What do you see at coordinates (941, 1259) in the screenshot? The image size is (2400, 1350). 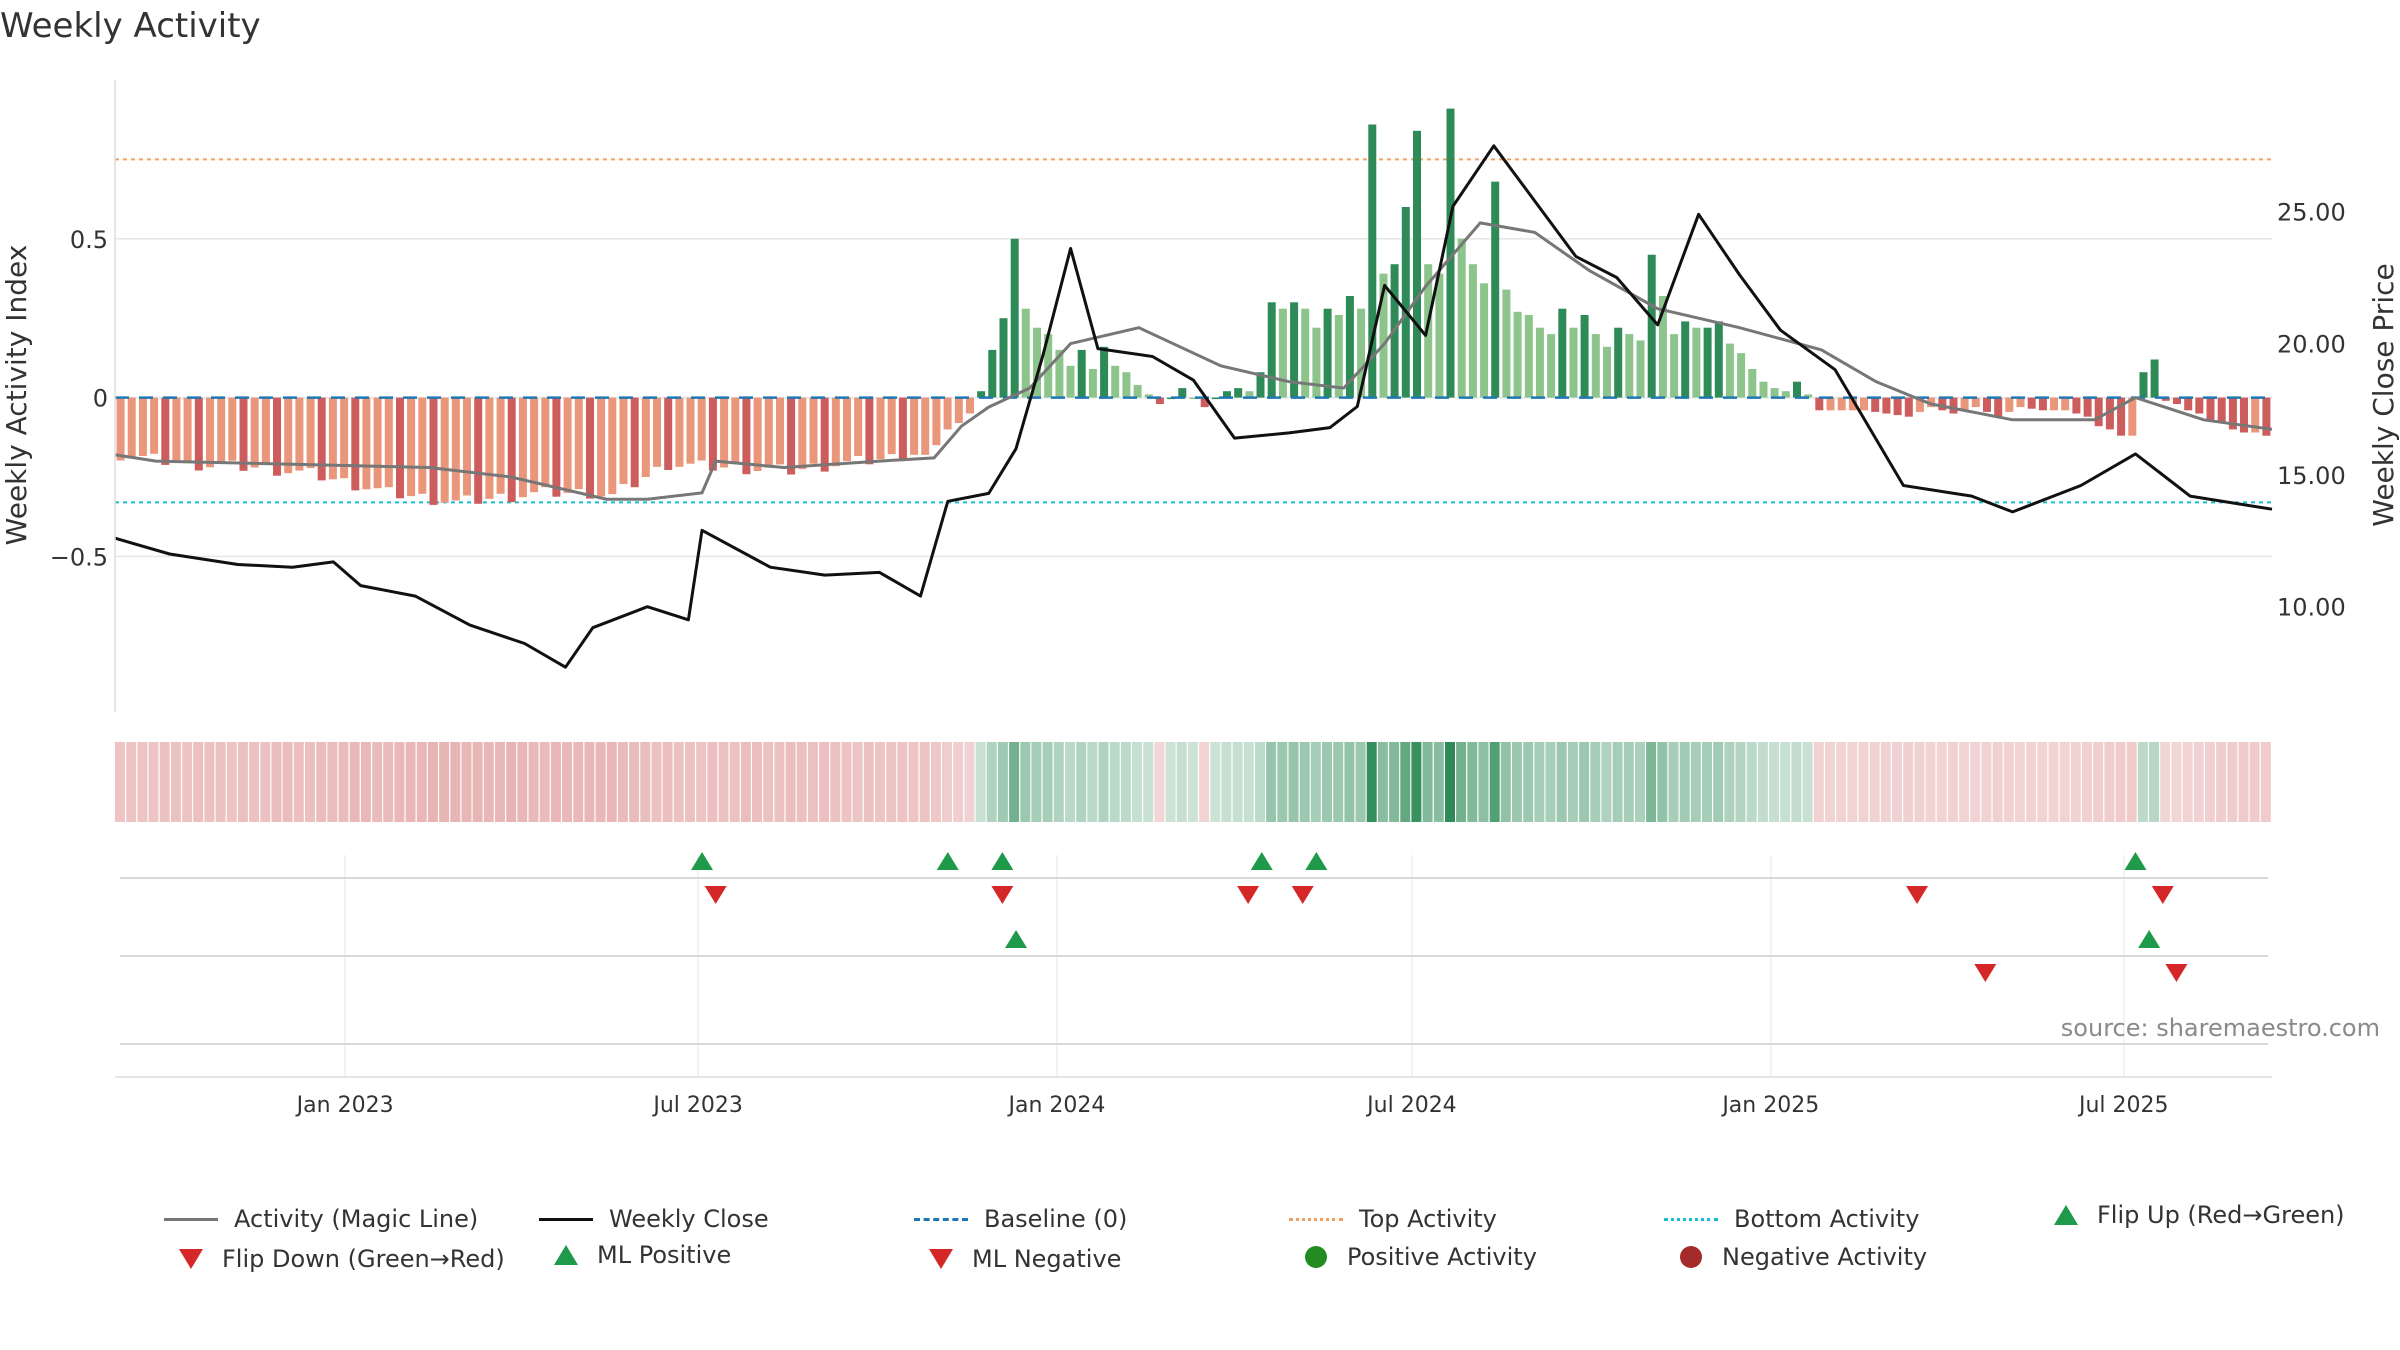 I see `triangle-down-icon` at bounding box center [941, 1259].